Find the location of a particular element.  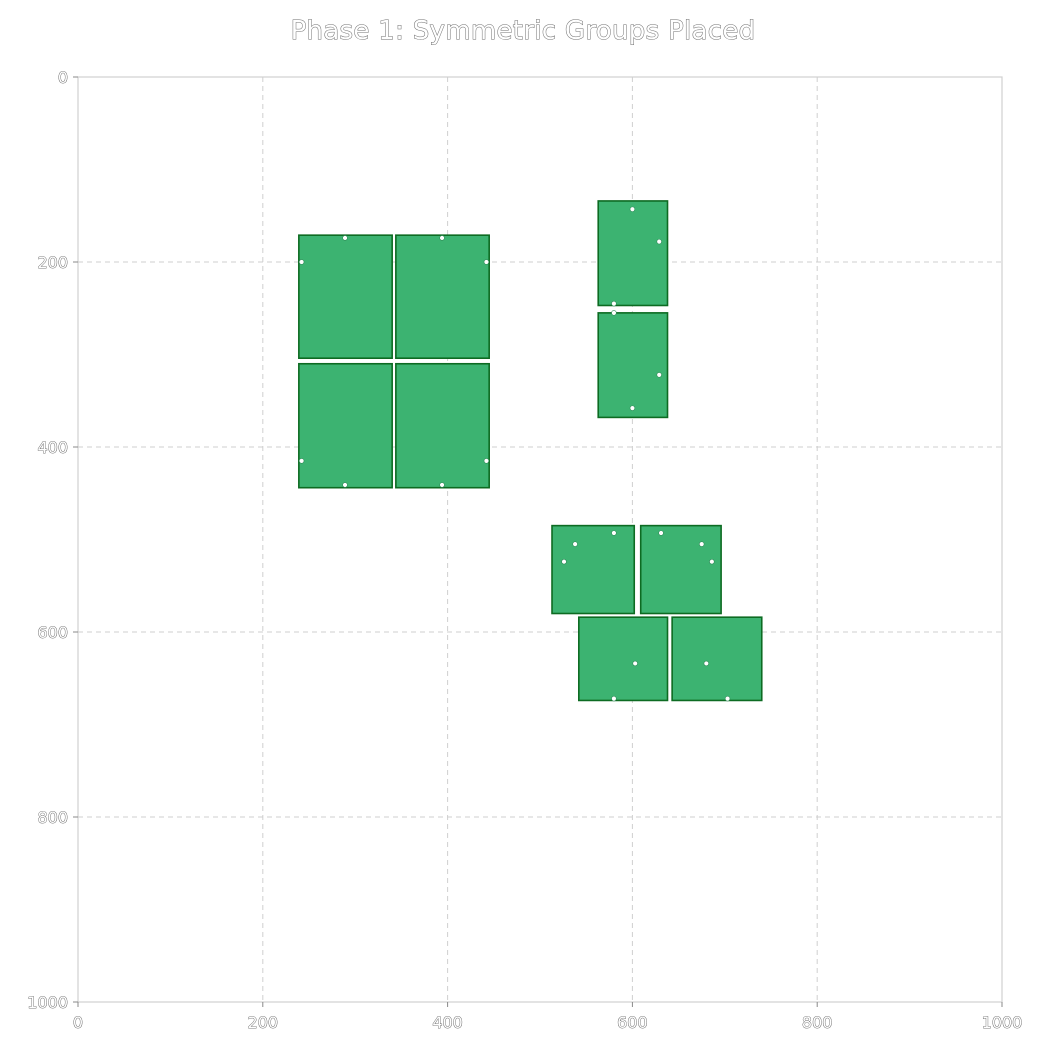

block-g3-tl is located at coordinates (593, 569).